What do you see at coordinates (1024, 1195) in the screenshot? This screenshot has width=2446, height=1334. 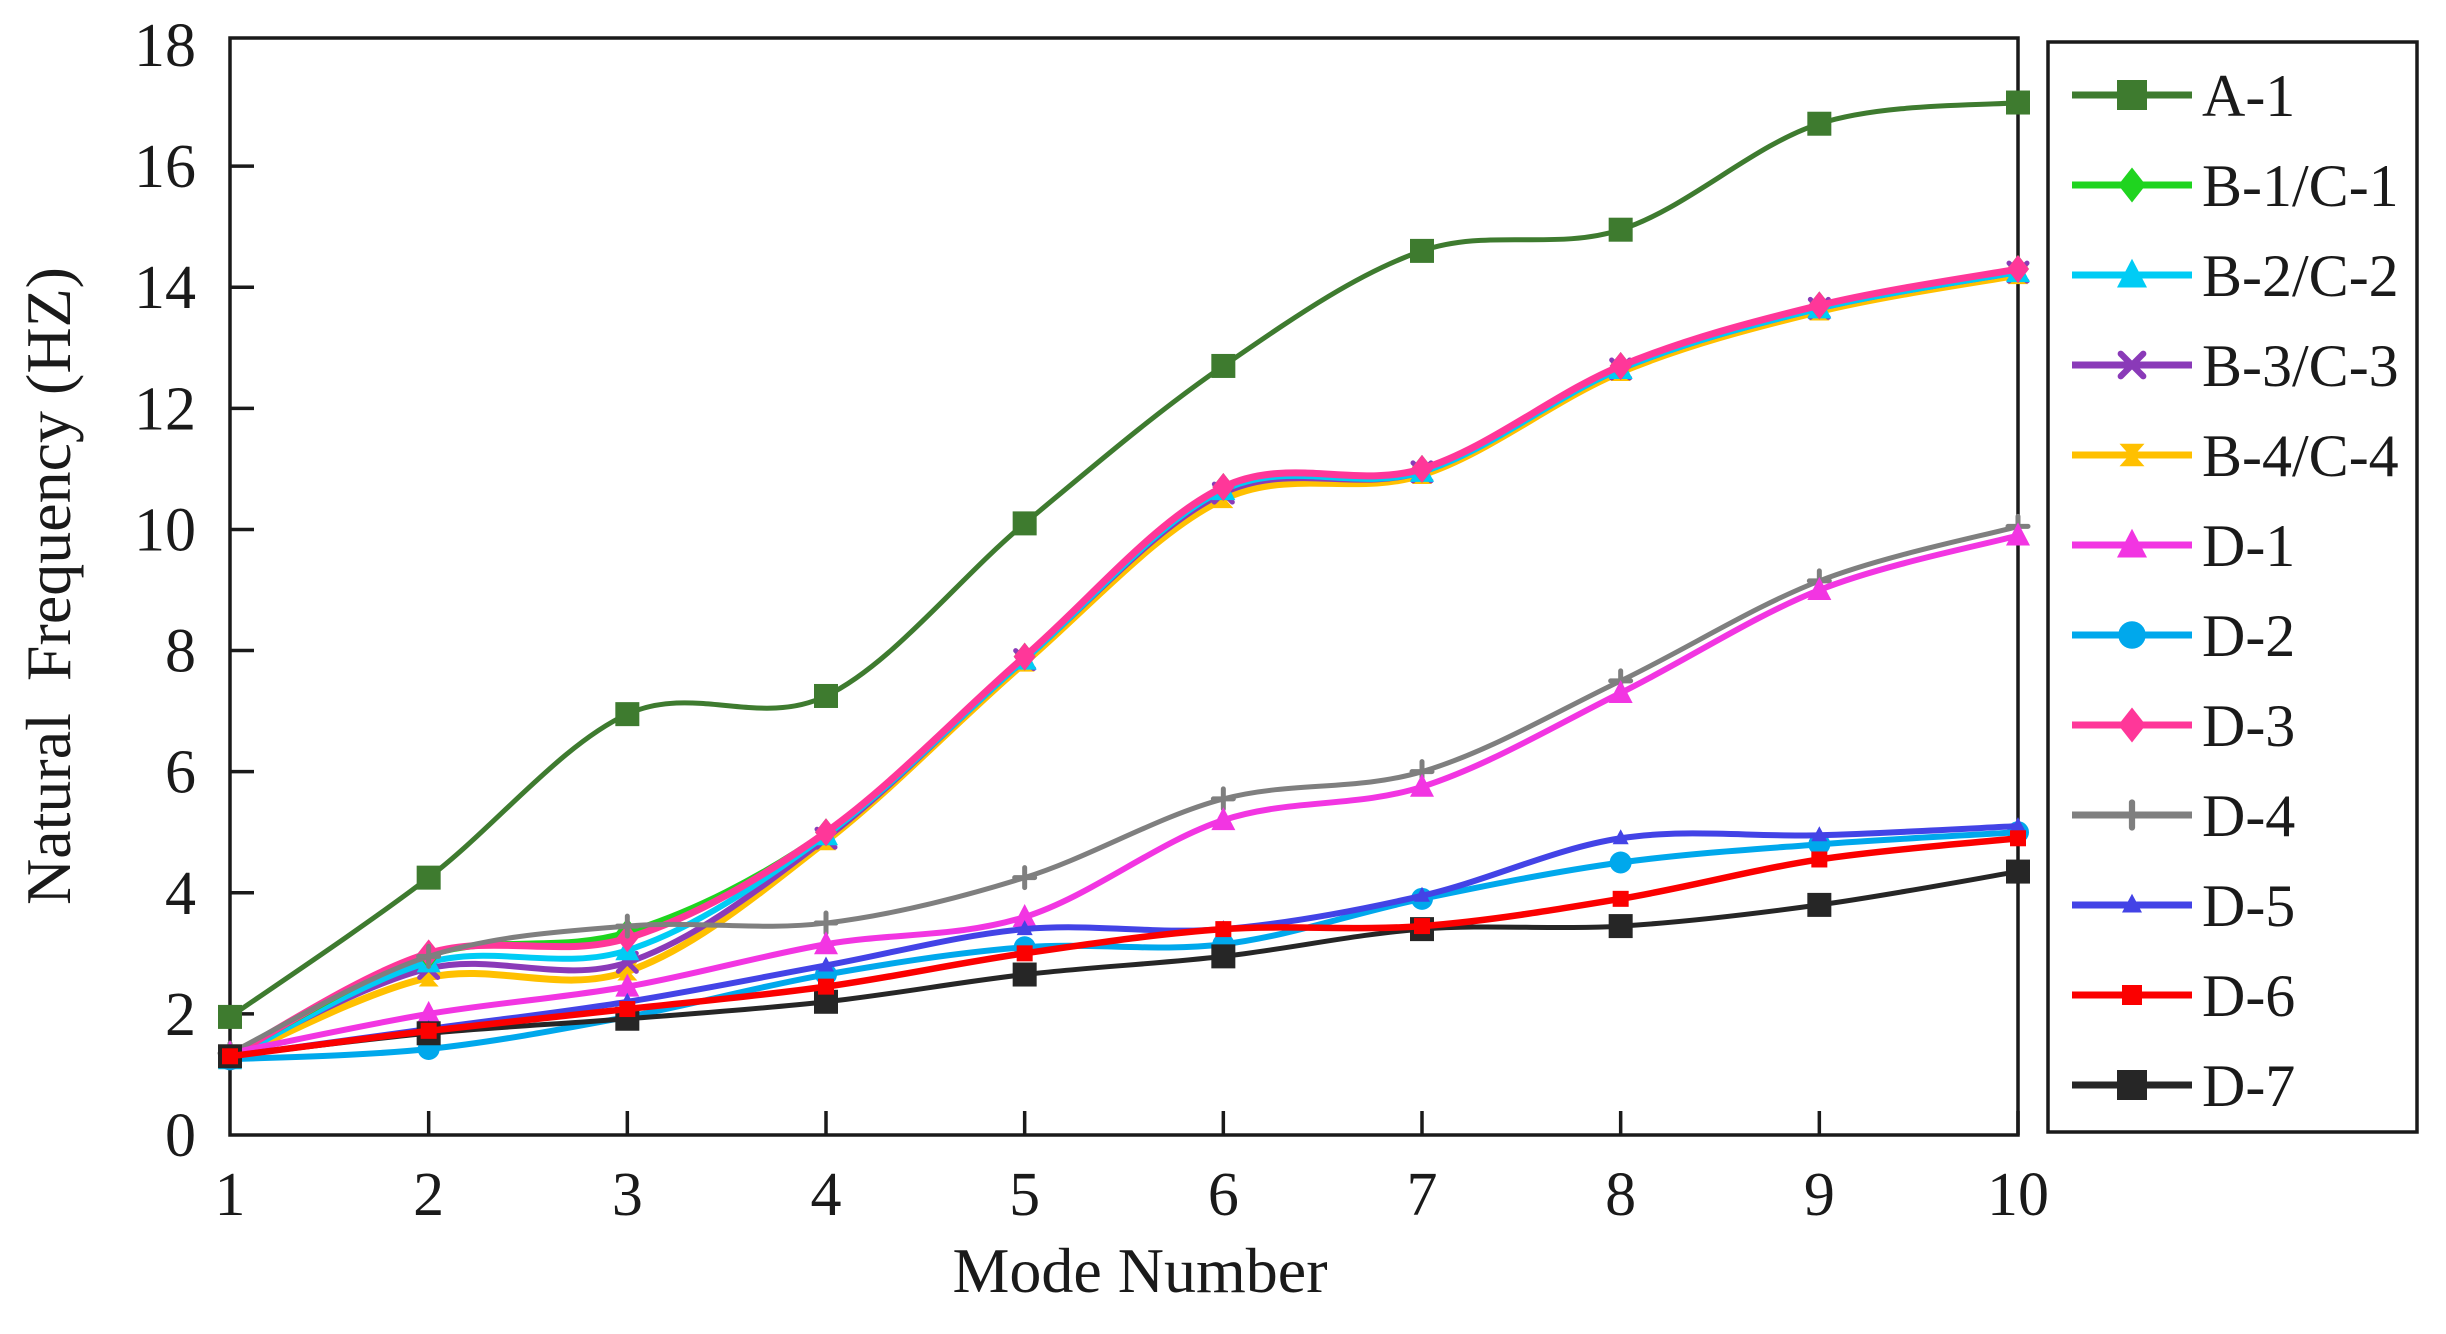 I see `x-tick-label: 5` at bounding box center [1024, 1195].